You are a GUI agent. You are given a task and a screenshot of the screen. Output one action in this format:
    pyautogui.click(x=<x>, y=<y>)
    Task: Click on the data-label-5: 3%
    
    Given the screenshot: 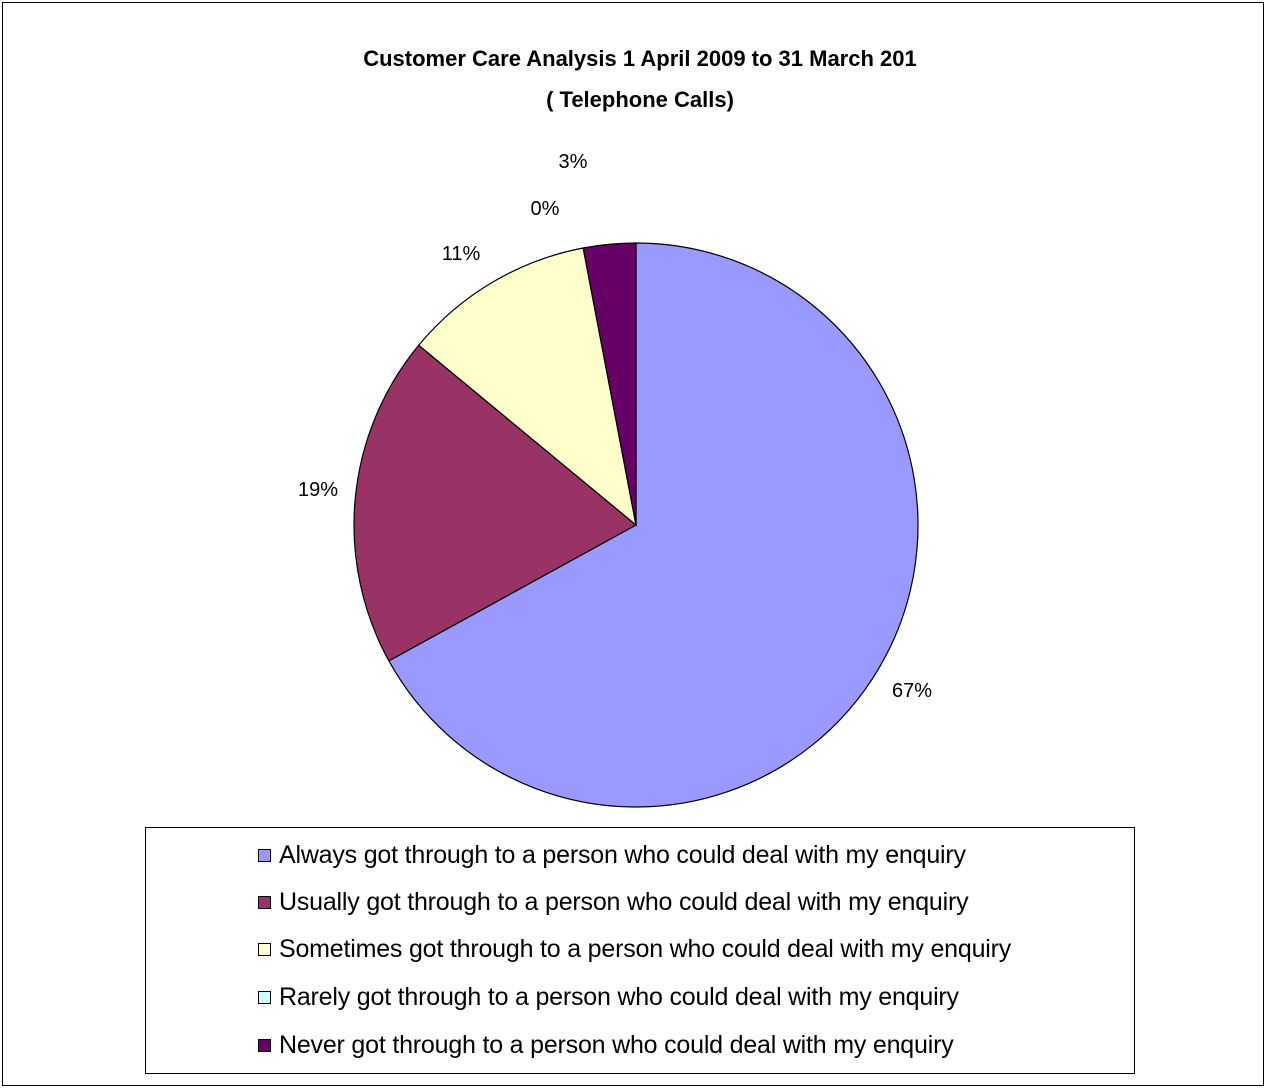 What is the action you would take?
    pyautogui.click(x=573, y=162)
    